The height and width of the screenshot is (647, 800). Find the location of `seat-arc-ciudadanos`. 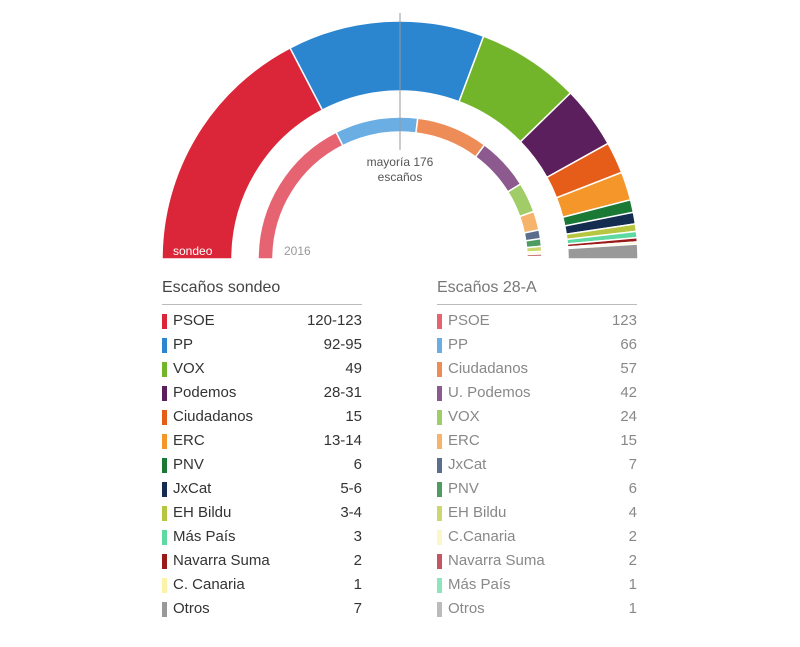

seat-arc-ciudadanos is located at coordinates (450, 137).